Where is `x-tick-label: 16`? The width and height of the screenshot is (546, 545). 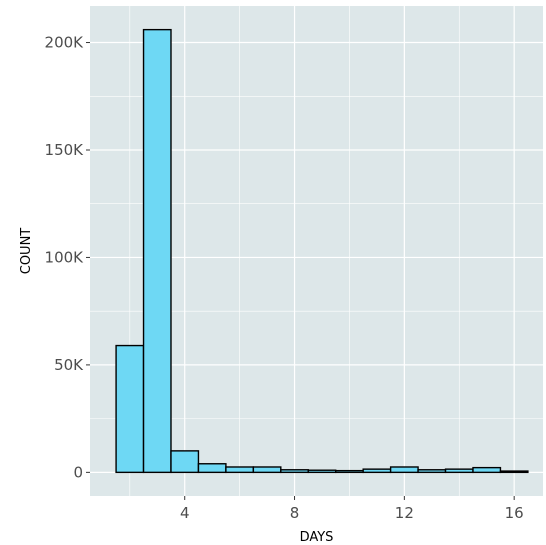
x-tick-label: 16 is located at coordinates (514, 513).